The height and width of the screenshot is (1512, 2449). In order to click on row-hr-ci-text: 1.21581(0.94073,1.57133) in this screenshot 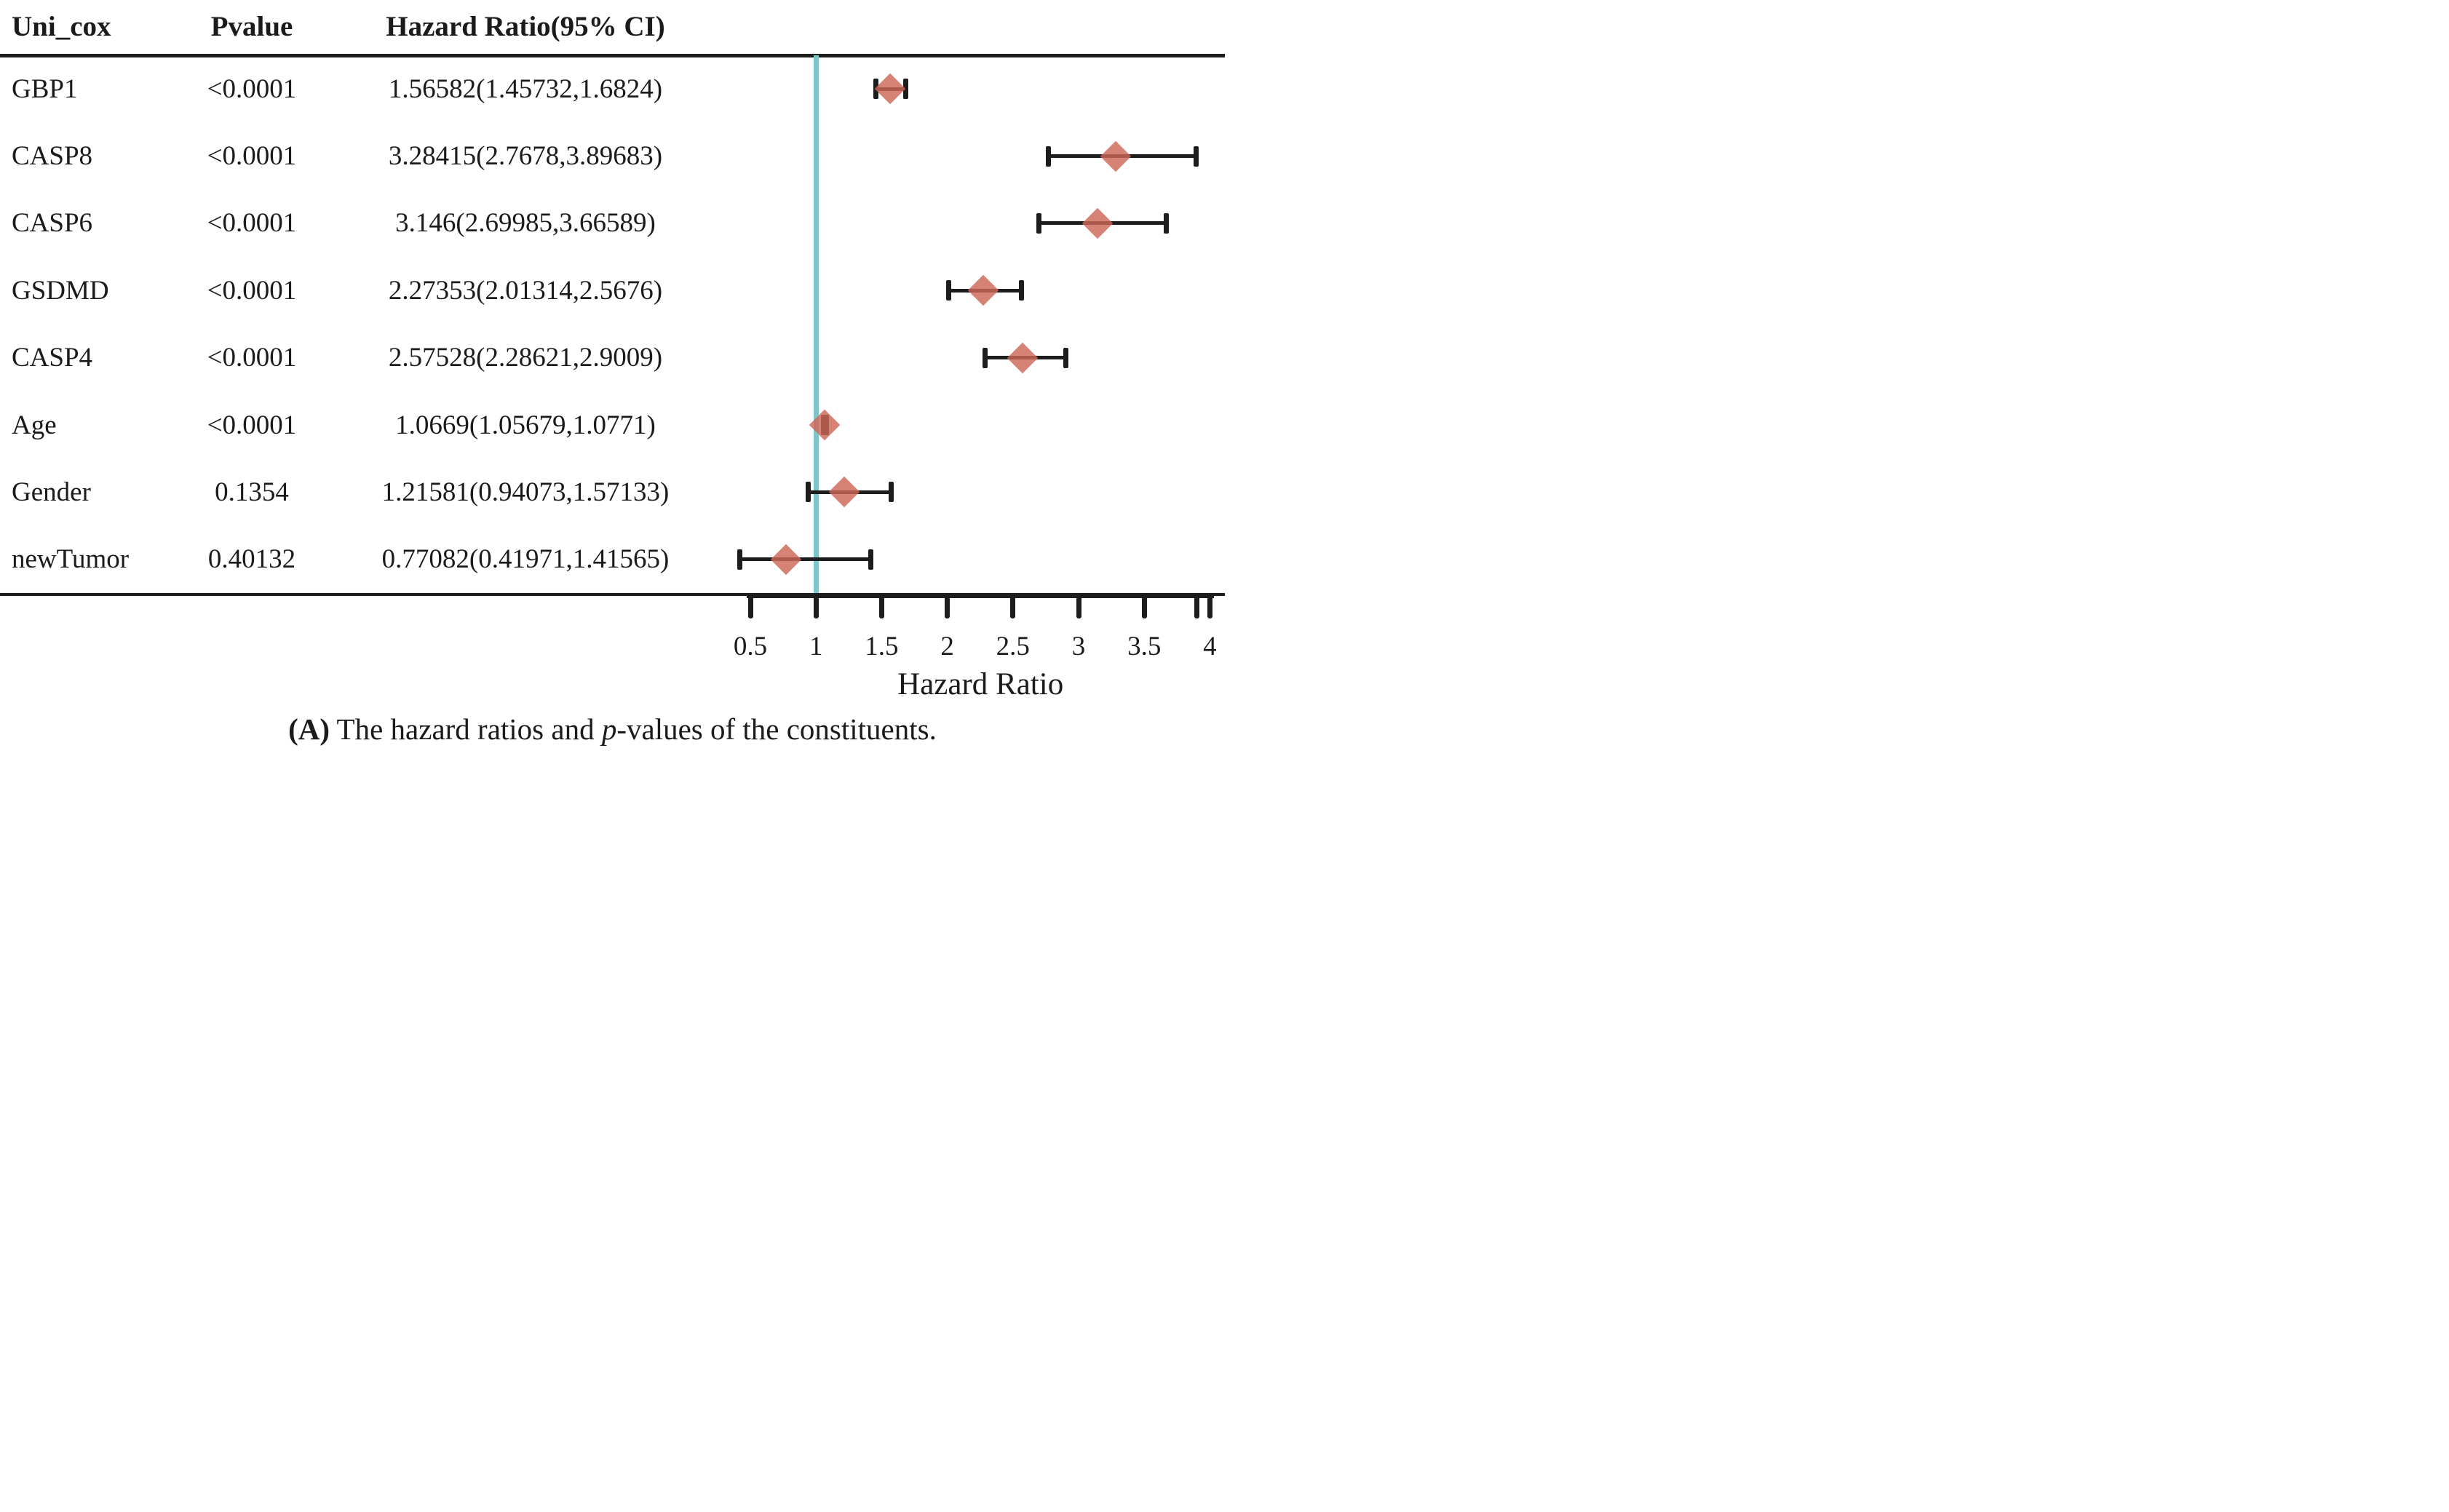, I will do `click(525, 492)`.